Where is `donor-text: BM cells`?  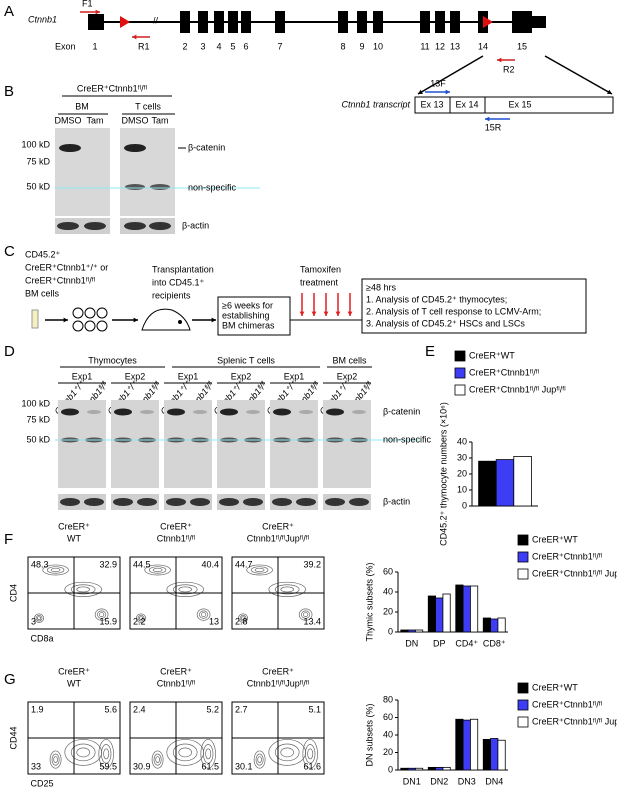
donor-text: BM cells is located at coordinates (42, 293).